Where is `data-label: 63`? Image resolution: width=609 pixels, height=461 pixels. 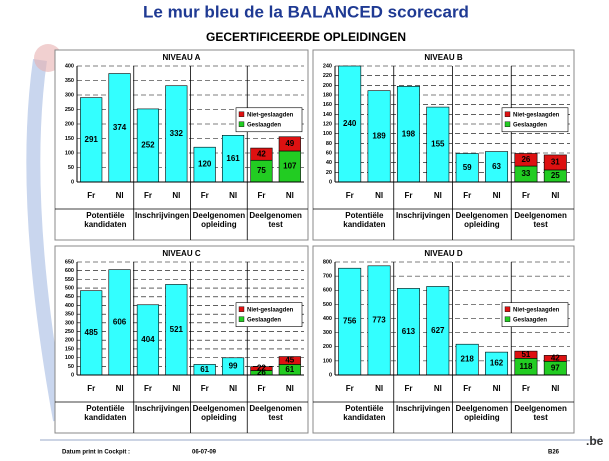
data-label: 63 is located at coordinates (496, 166).